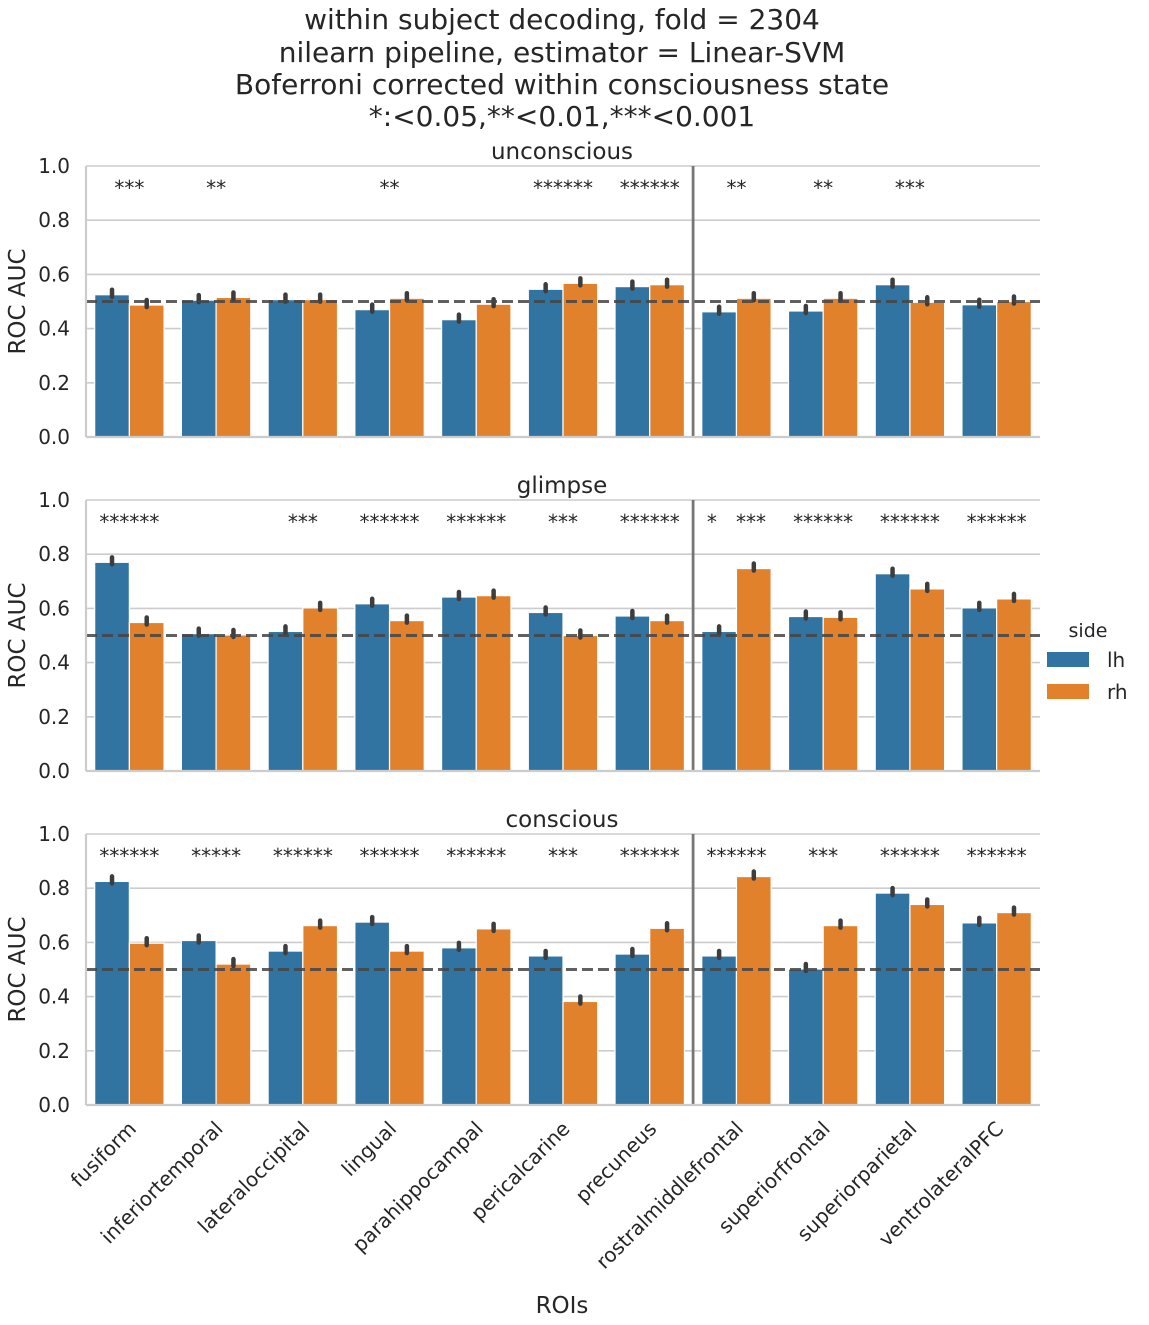 This screenshot has height=1325, width=1149. Describe the element at coordinates (562, 116) in the screenshot. I see `title-line-4: *:<0.05,**<0.01,***<0.001` at that location.